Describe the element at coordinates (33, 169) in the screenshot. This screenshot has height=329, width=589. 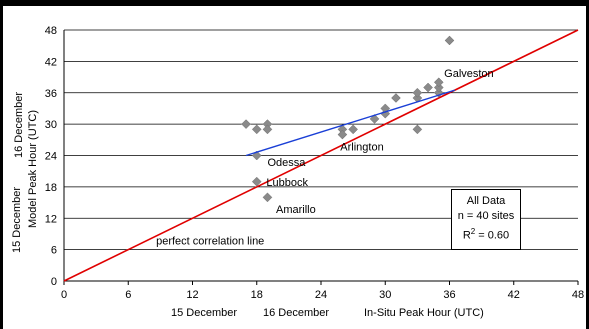
I see `y-axis-title: Model Peak Hour (UTC)` at that location.